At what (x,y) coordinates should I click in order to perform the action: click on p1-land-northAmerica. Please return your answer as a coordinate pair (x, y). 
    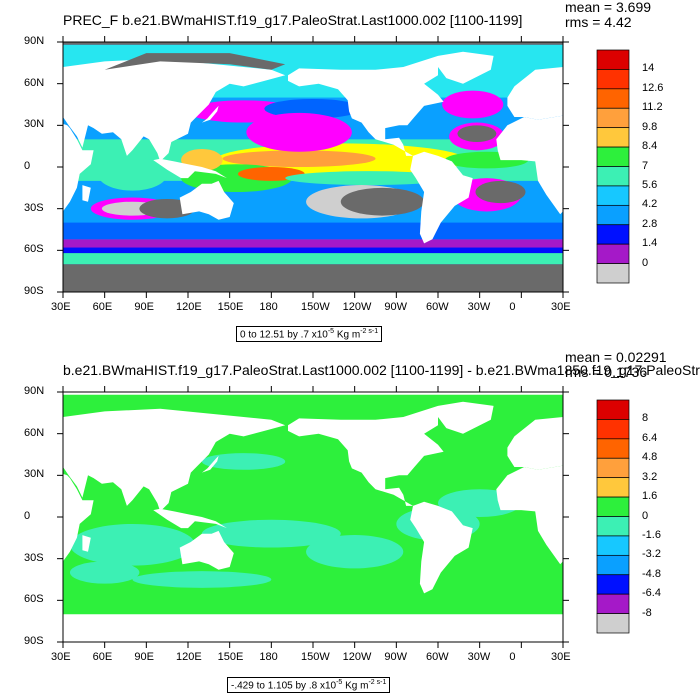
    Looking at the image, I should click on (366, 105).